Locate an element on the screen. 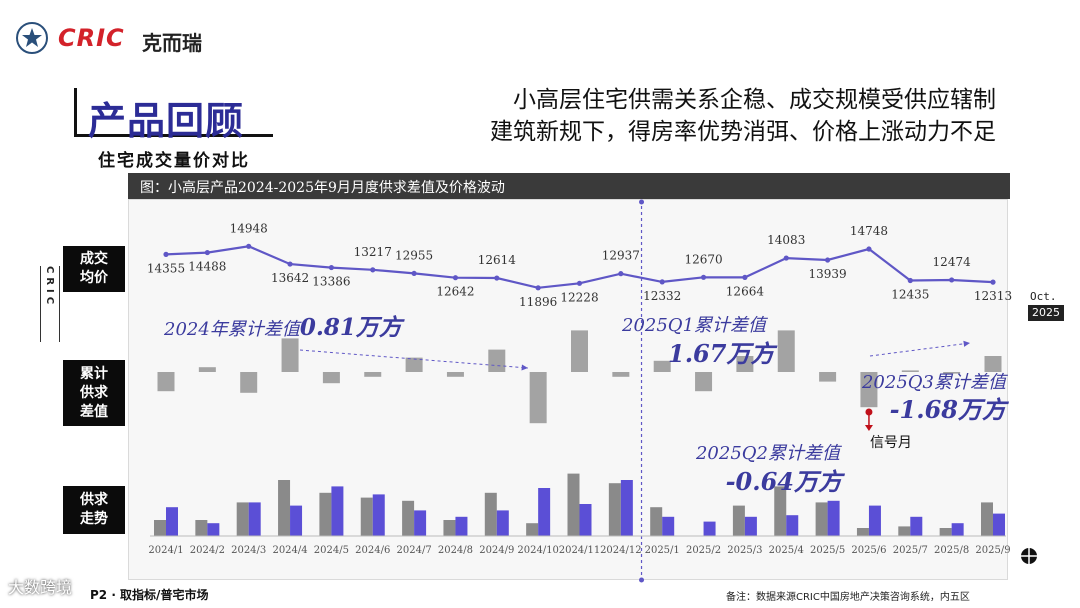 This screenshot has width=1080, height=608. star-icon is located at coordinates (32, 37).